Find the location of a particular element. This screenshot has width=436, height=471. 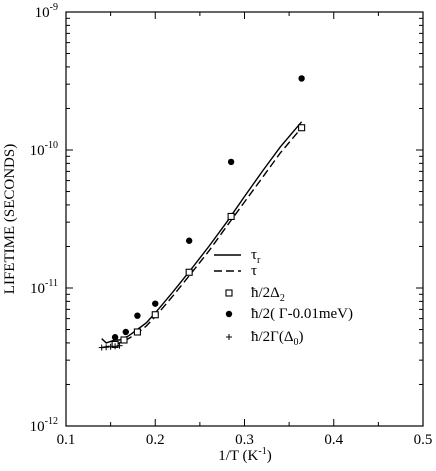

x-tick-label: 0.1 is located at coordinates (66, 440).